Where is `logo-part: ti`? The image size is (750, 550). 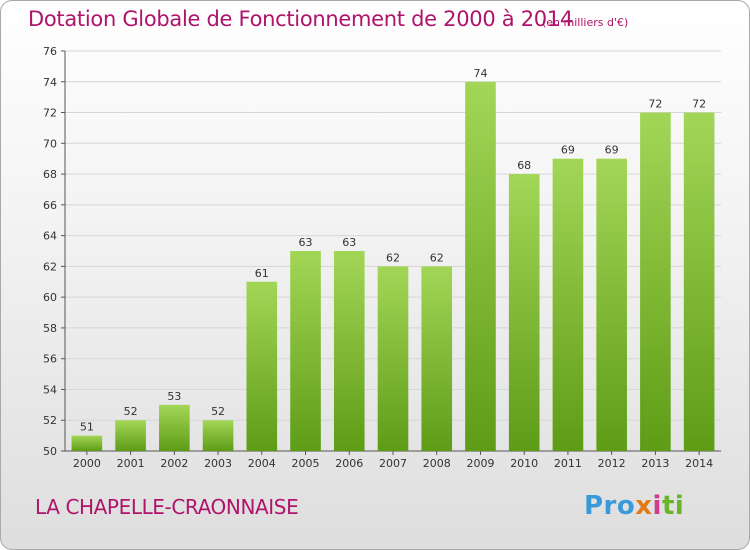
logo-part: ti is located at coordinates (673, 506).